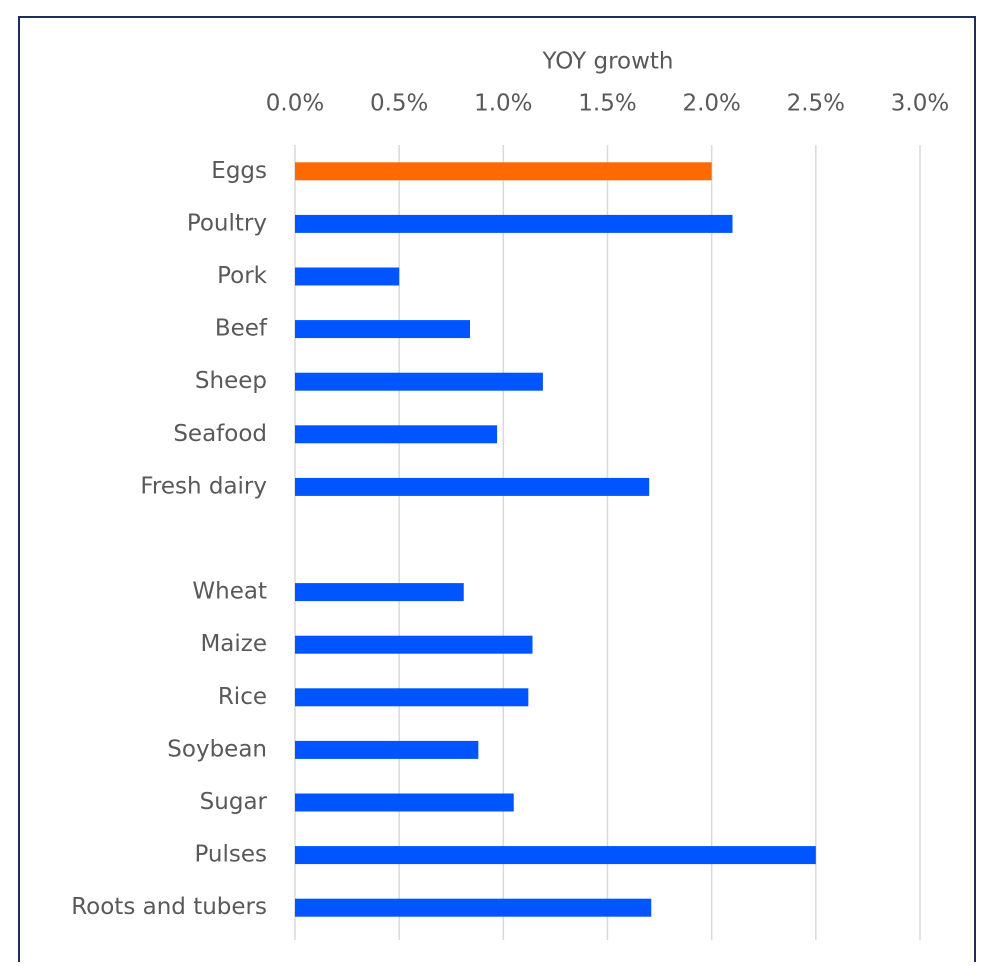  I want to click on y-tick-label: Wheat, so click(229, 592).